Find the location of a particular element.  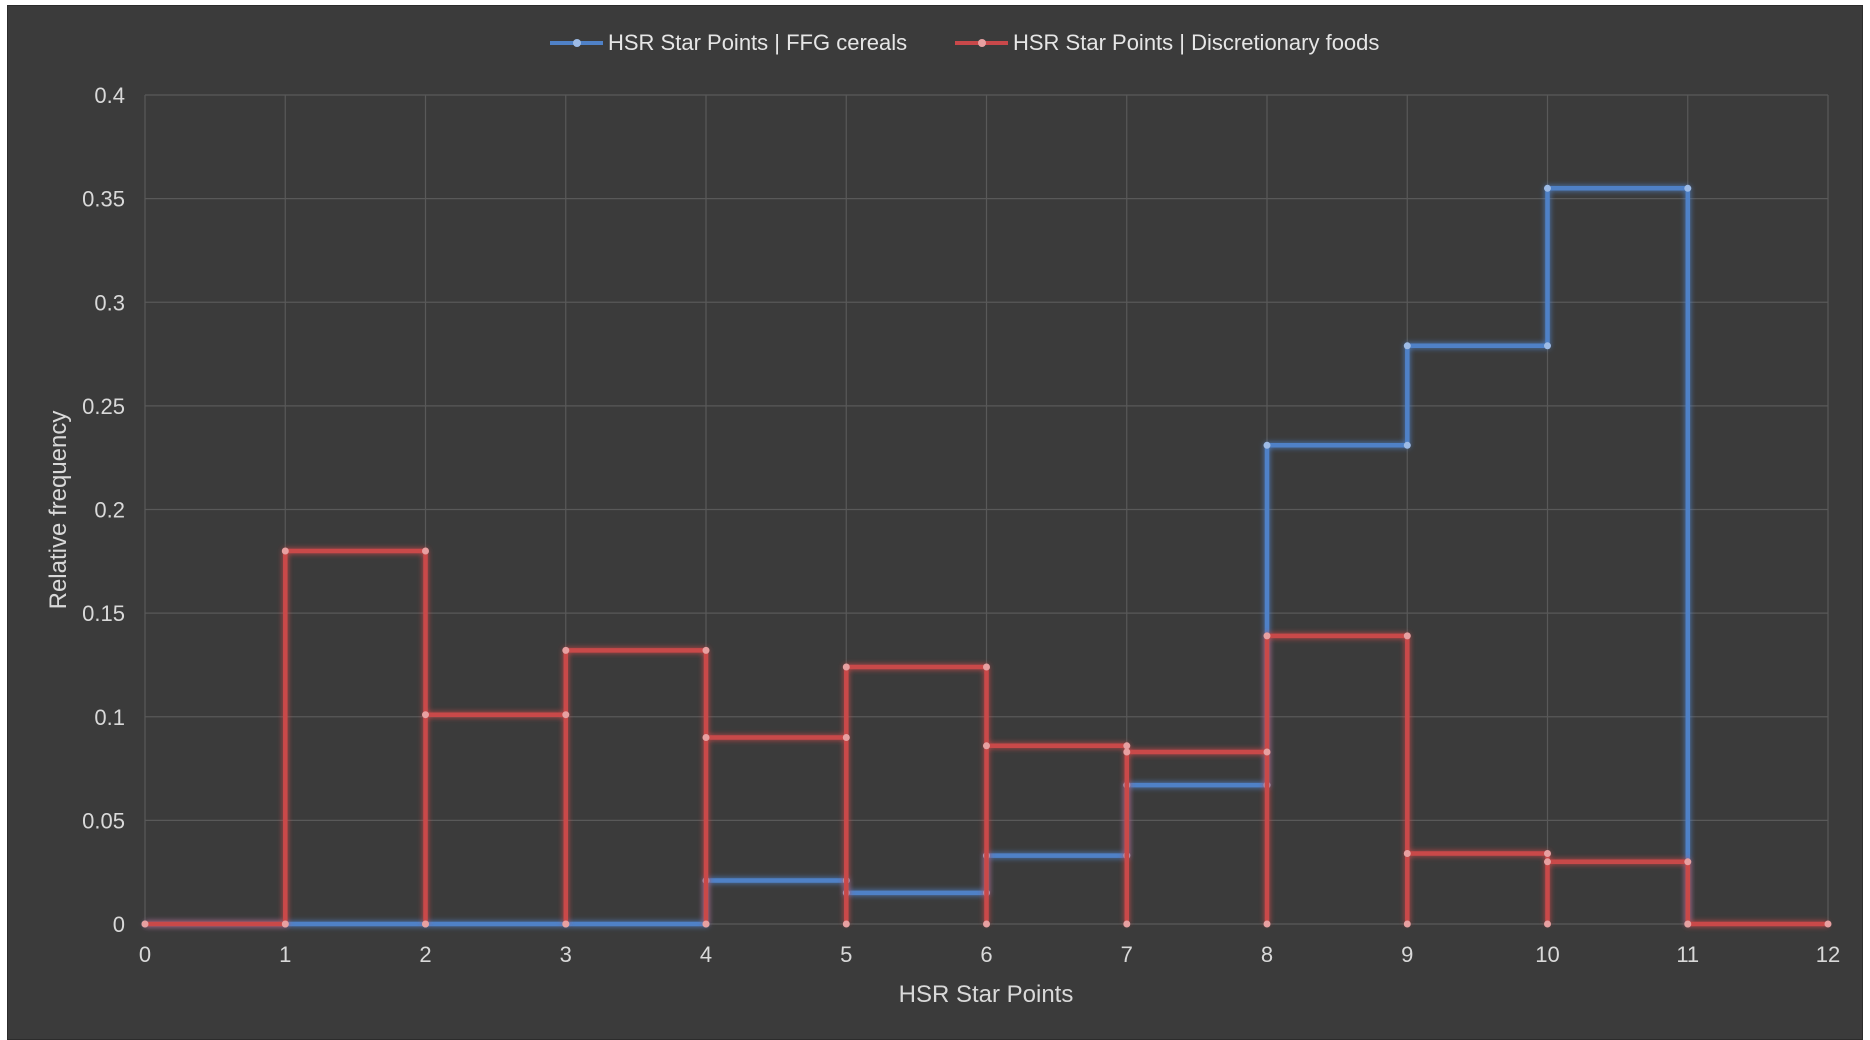

x-tick-label: 9 is located at coordinates (1407, 954).